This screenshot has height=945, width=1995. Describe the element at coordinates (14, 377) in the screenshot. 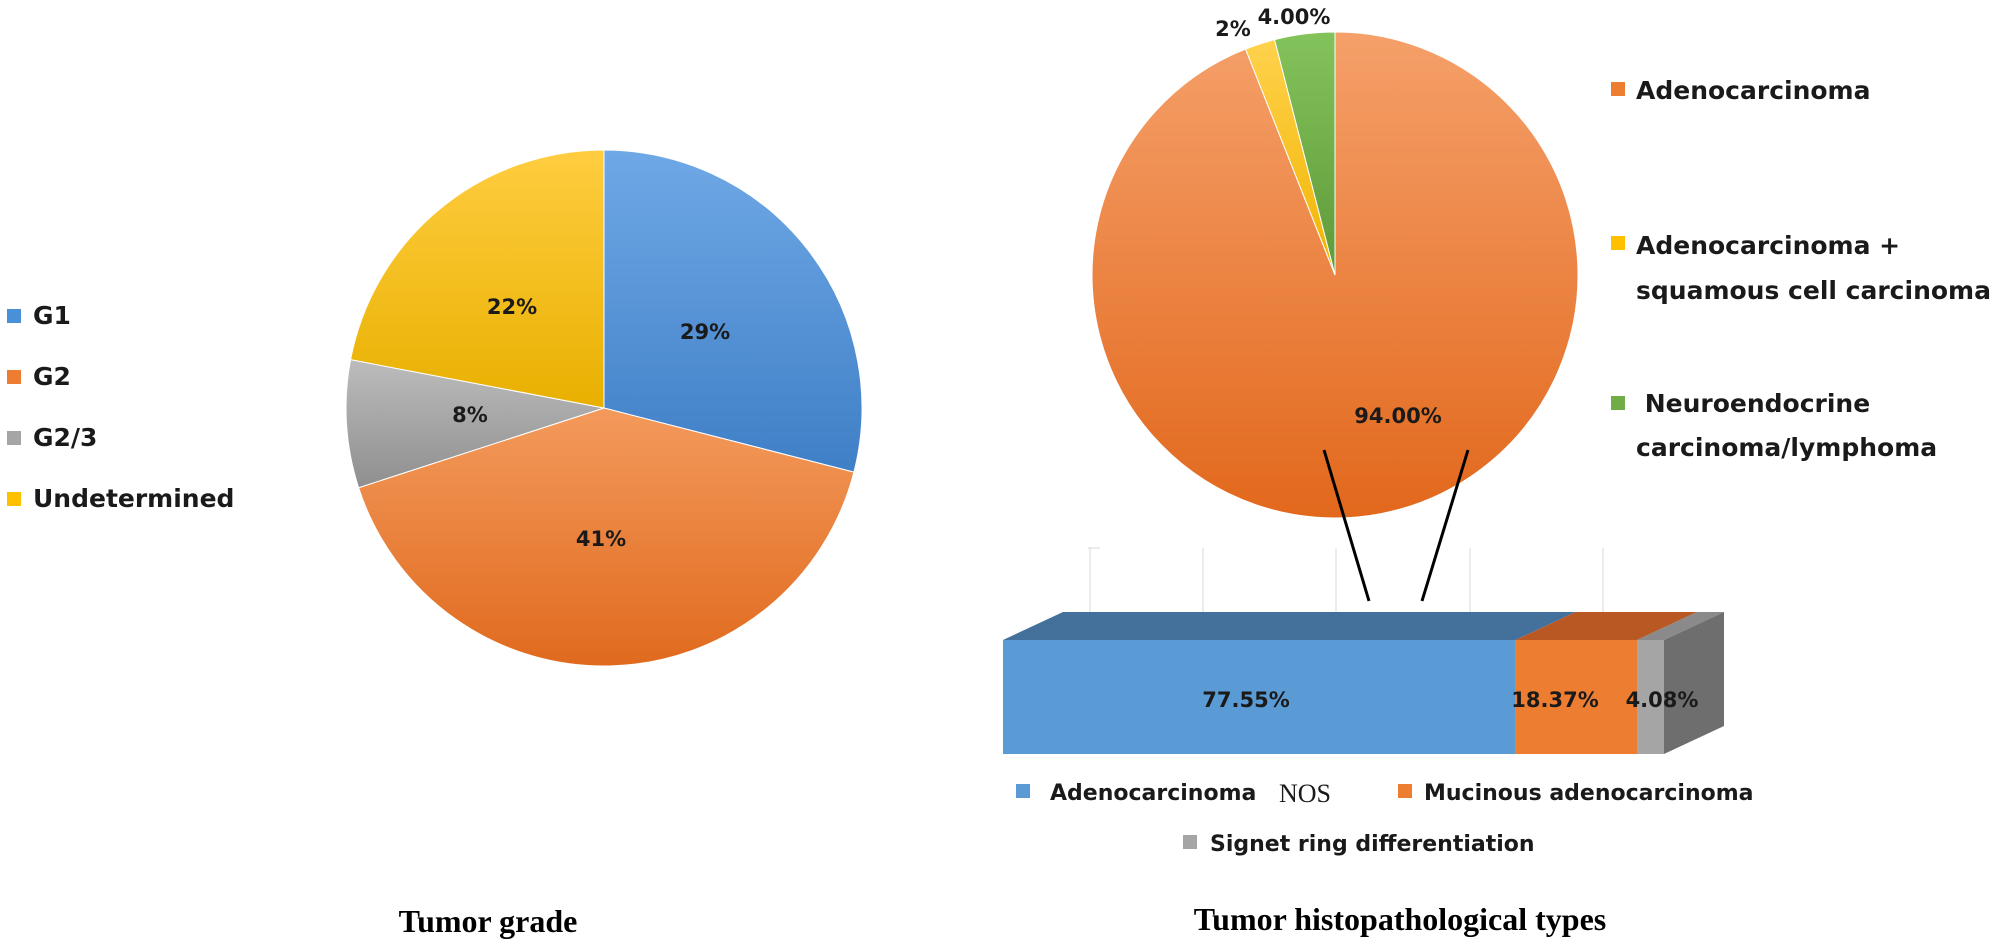

I see `legend-swatch-g2` at that location.